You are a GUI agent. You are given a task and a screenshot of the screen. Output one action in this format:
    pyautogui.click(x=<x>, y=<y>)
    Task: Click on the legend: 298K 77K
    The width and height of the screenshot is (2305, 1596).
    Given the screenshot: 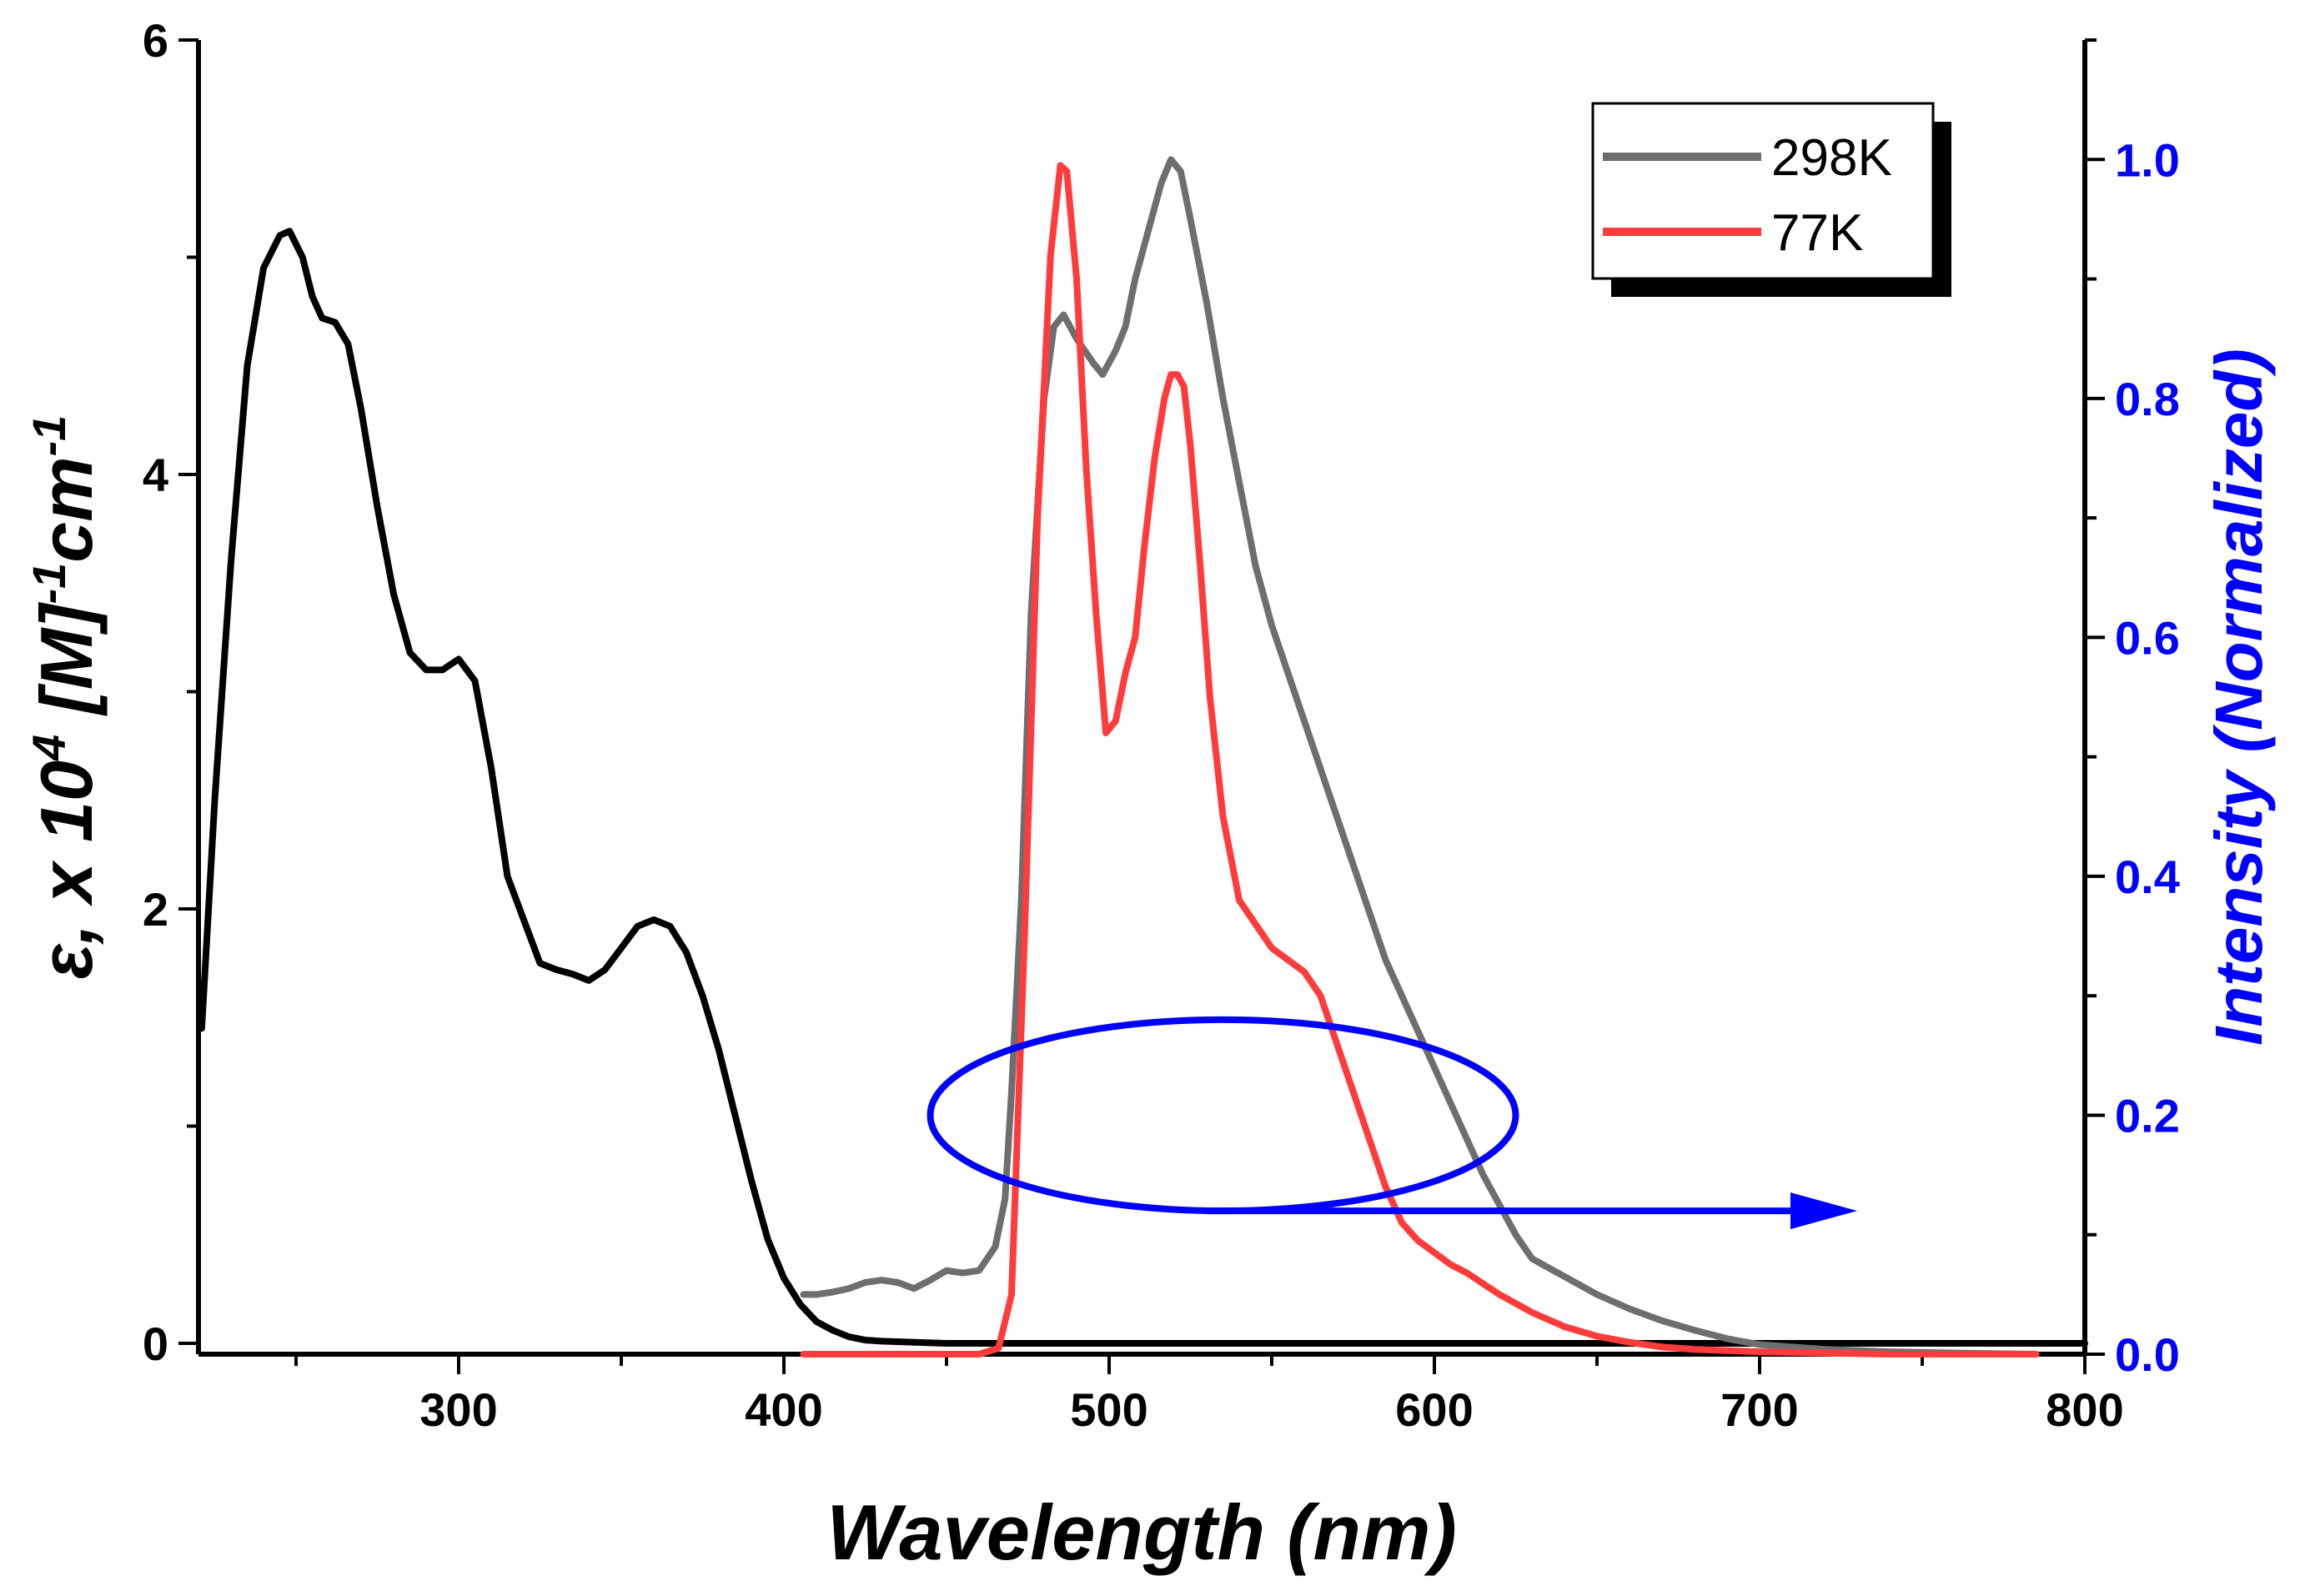 What is the action you would take?
    pyautogui.click(x=1771, y=199)
    